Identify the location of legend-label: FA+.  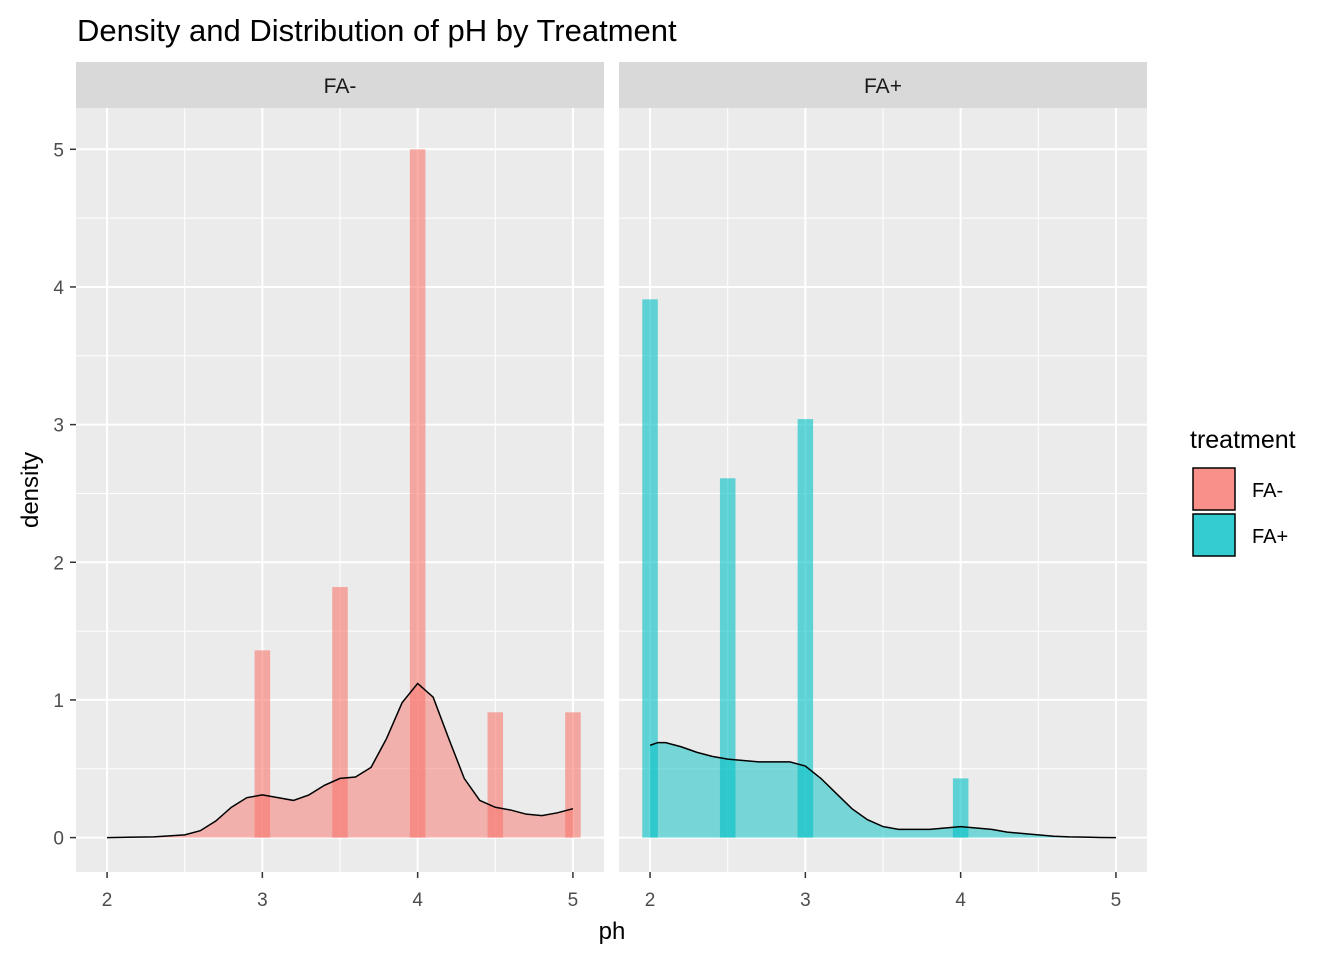
(1270, 537).